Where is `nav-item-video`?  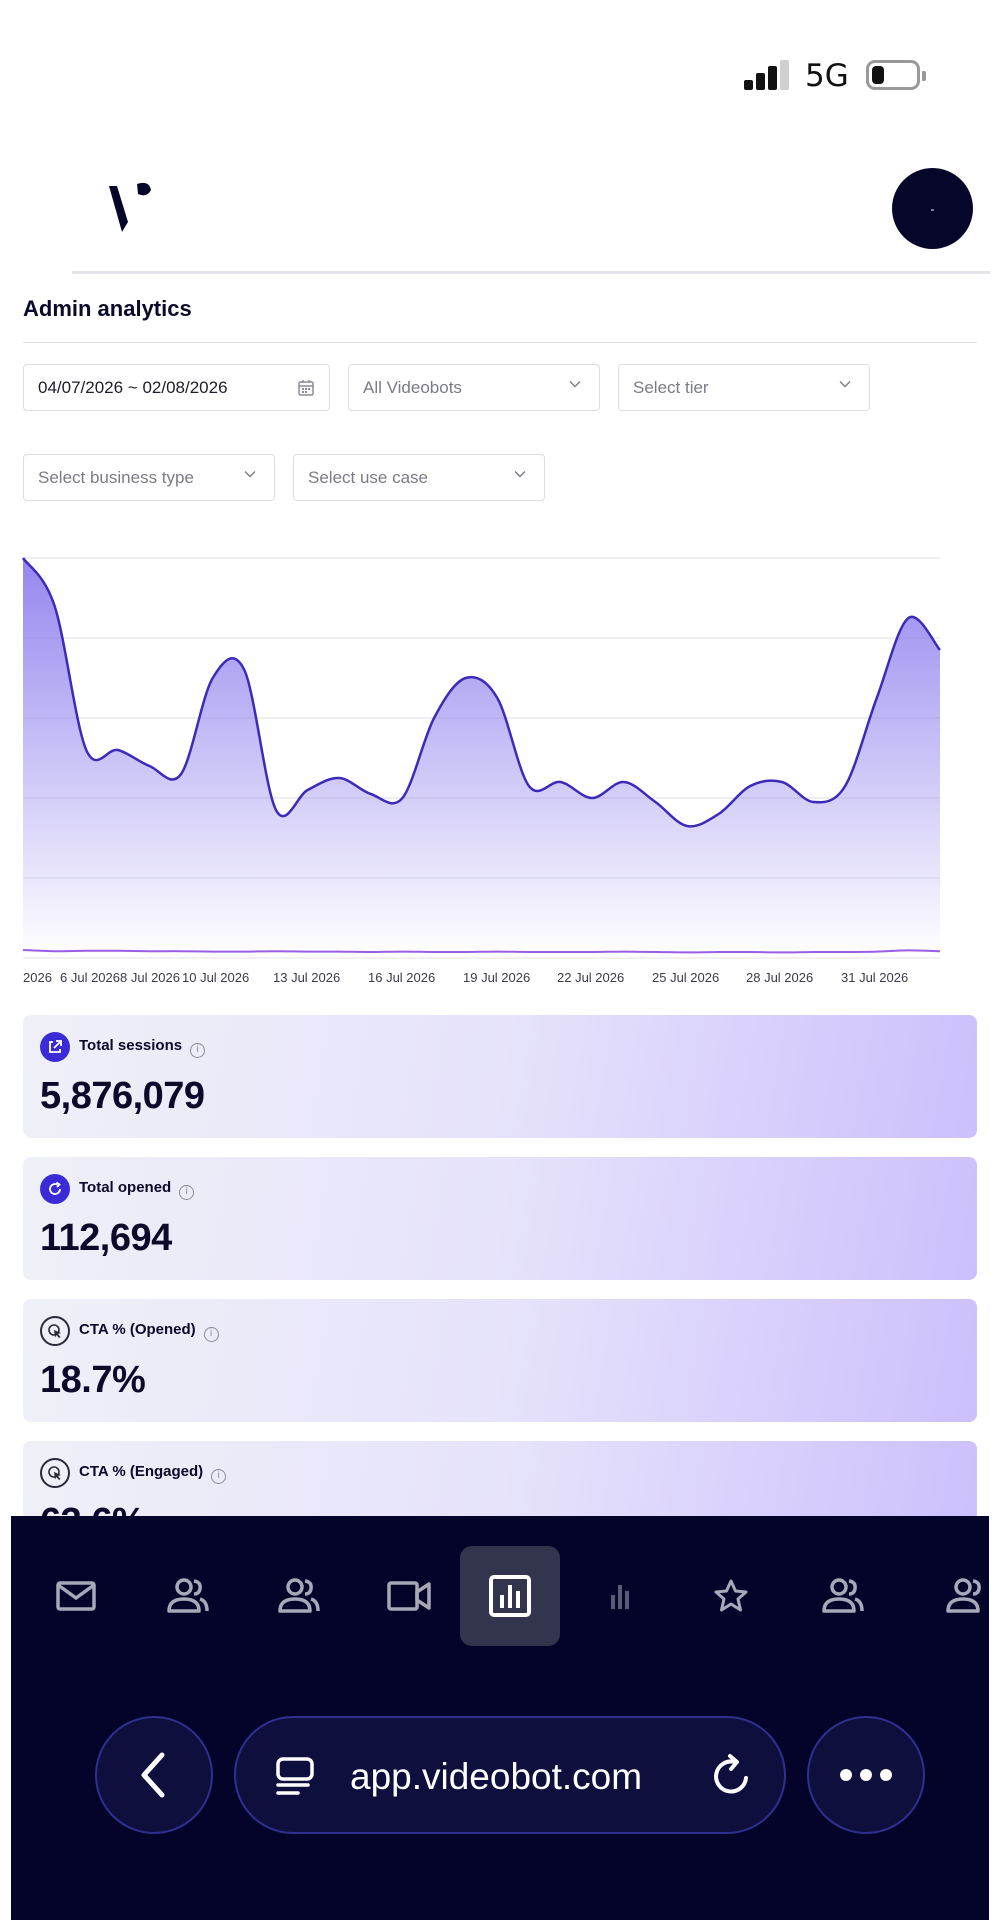 nav-item-video is located at coordinates (409, 1596).